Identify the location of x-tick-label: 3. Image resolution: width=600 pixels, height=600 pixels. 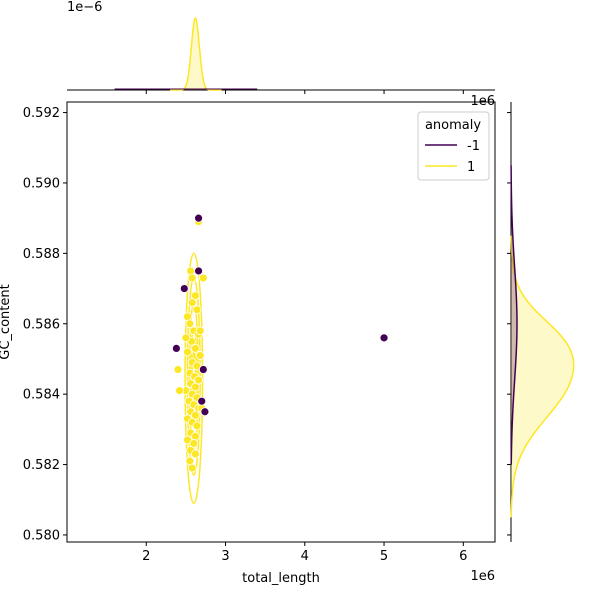
(225, 556).